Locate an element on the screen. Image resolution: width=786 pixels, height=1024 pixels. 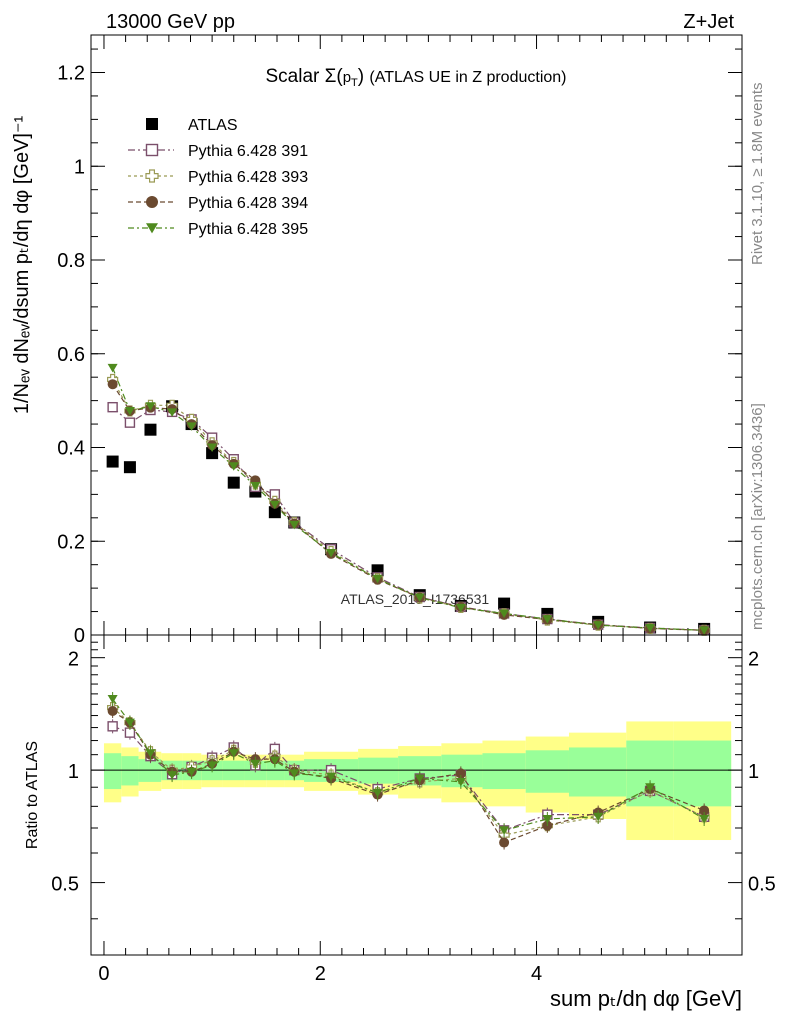
legend-entry-label: ATLAS is located at coordinates (213, 125).